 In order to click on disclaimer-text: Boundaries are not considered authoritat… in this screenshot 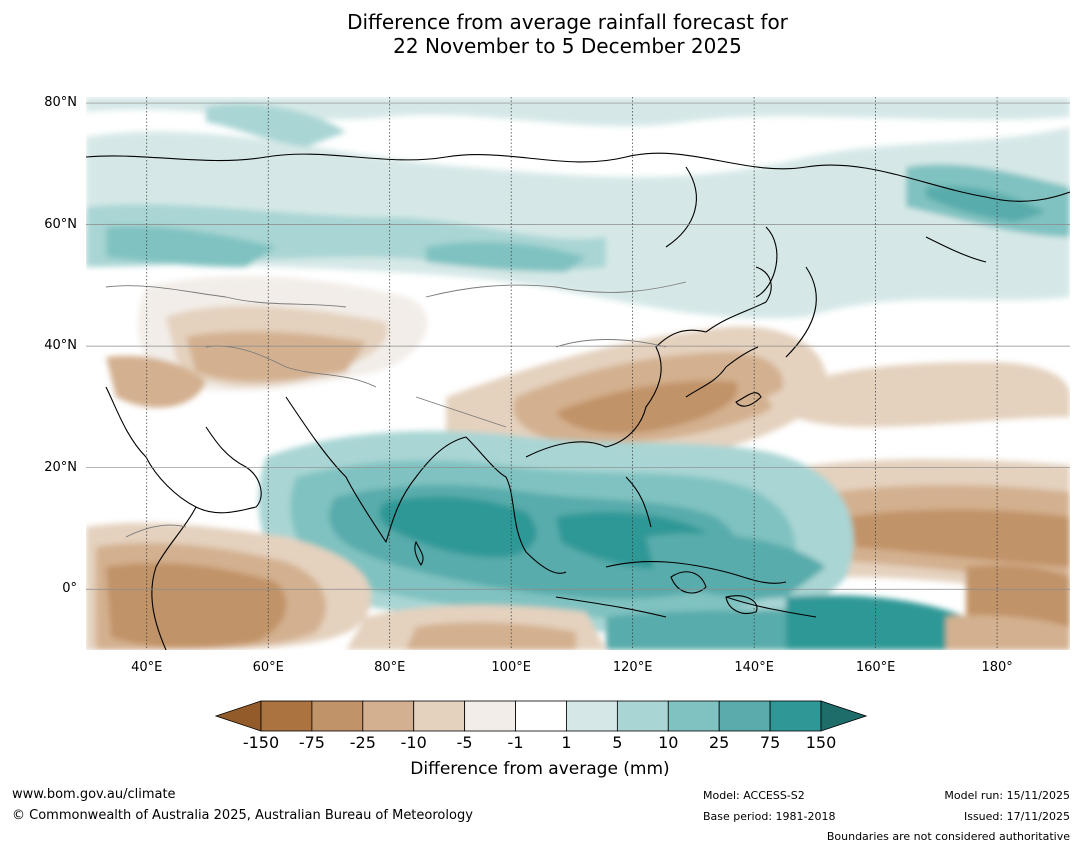, I will do `click(948, 836)`.